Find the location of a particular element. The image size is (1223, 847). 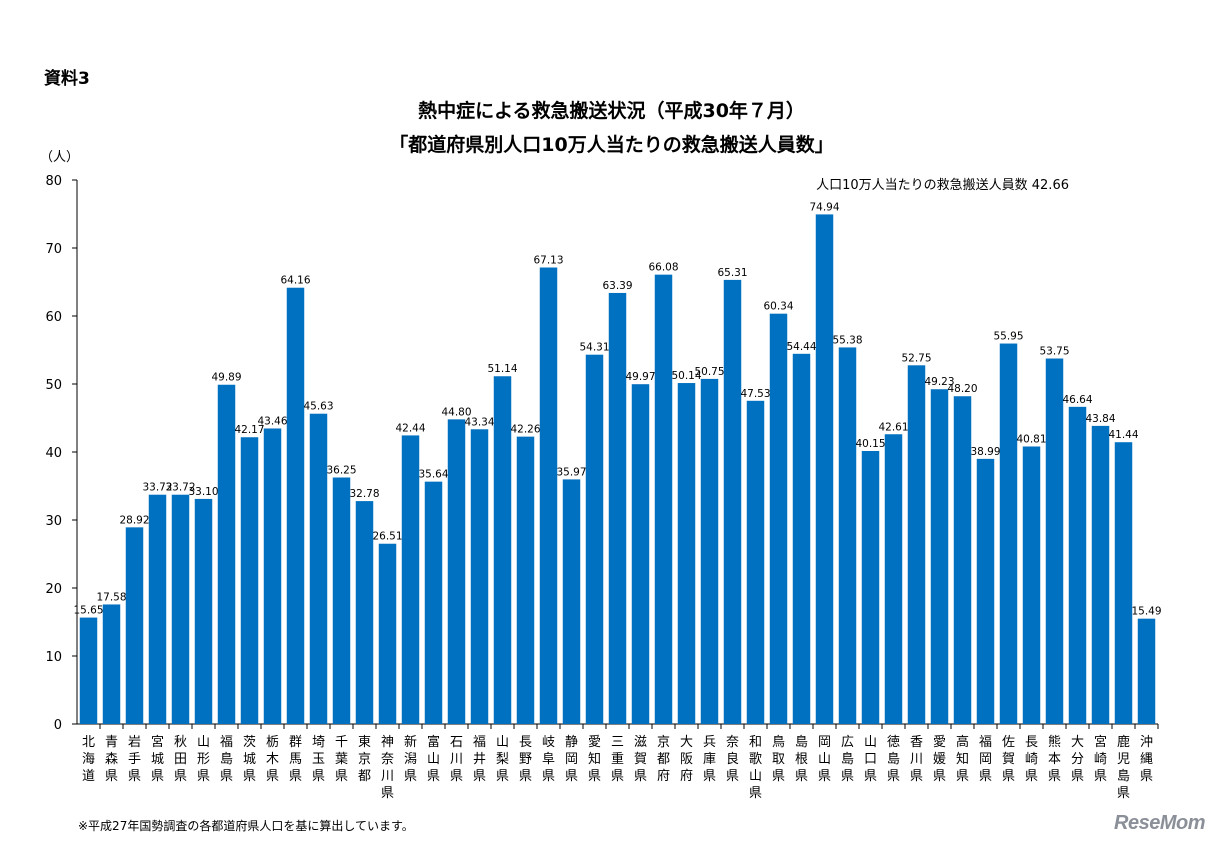

bar-value-label: 65.31 is located at coordinates (732, 273).